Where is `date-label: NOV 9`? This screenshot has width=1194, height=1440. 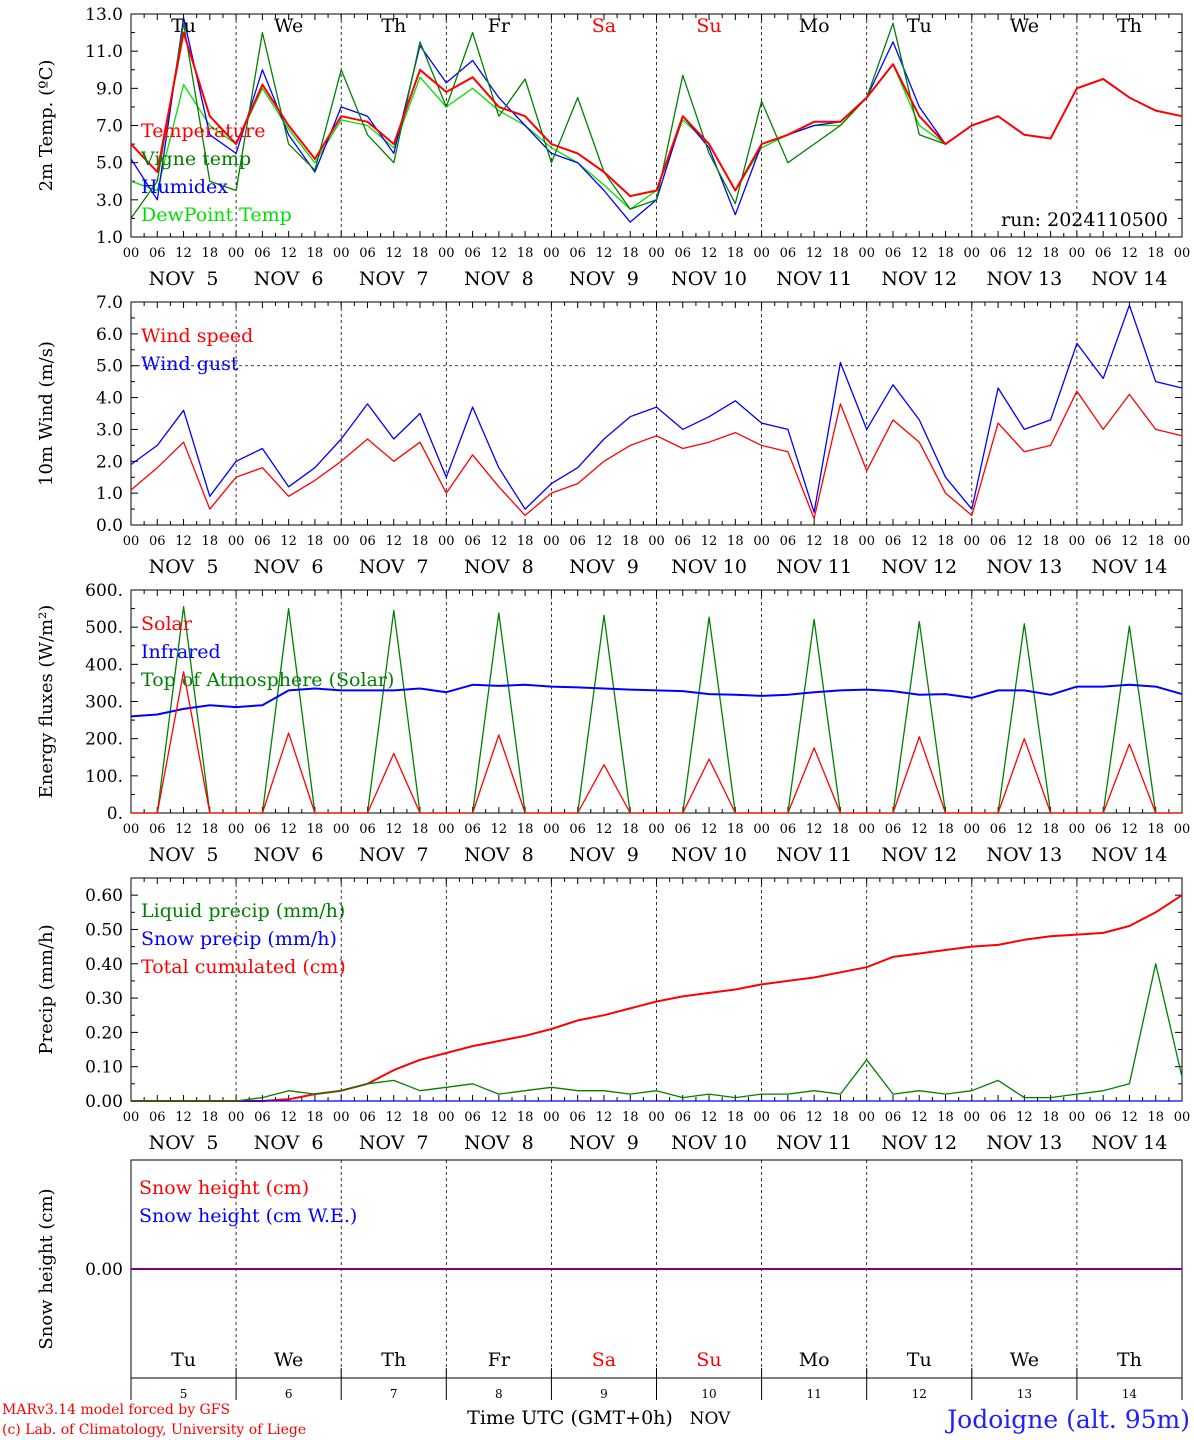
date-label: NOV 9 is located at coordinates (604, 567).